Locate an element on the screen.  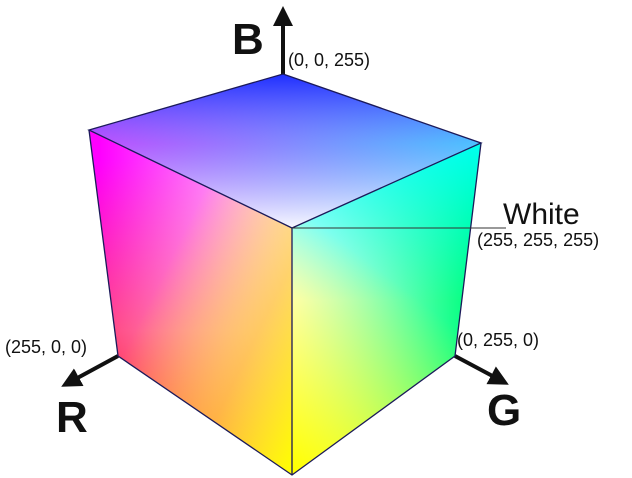
white-coord-label: (255, 255, 255) is located at coordinates (538, 240).